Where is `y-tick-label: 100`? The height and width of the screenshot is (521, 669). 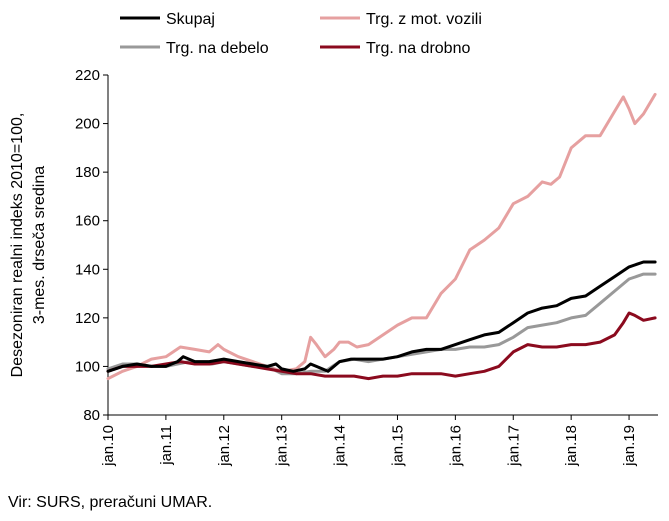
y-tick-label: 100 is located at coordinates (87, 366).